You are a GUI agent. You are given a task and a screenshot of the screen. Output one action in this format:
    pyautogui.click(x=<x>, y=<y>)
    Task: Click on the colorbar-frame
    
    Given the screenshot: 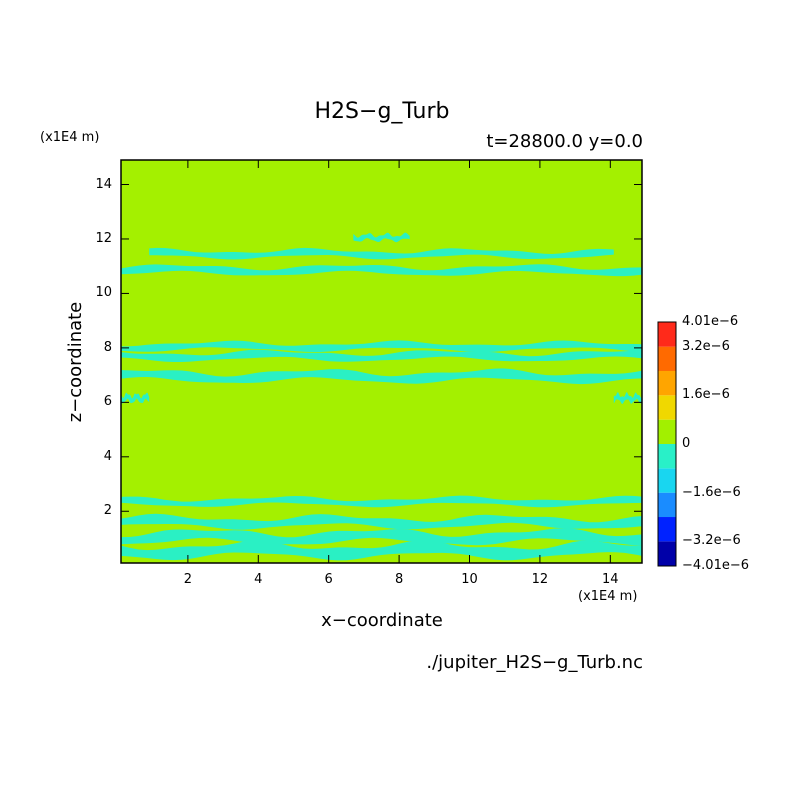 What is the action you would take?
    pyautogui.click(x=667, y=444)
    